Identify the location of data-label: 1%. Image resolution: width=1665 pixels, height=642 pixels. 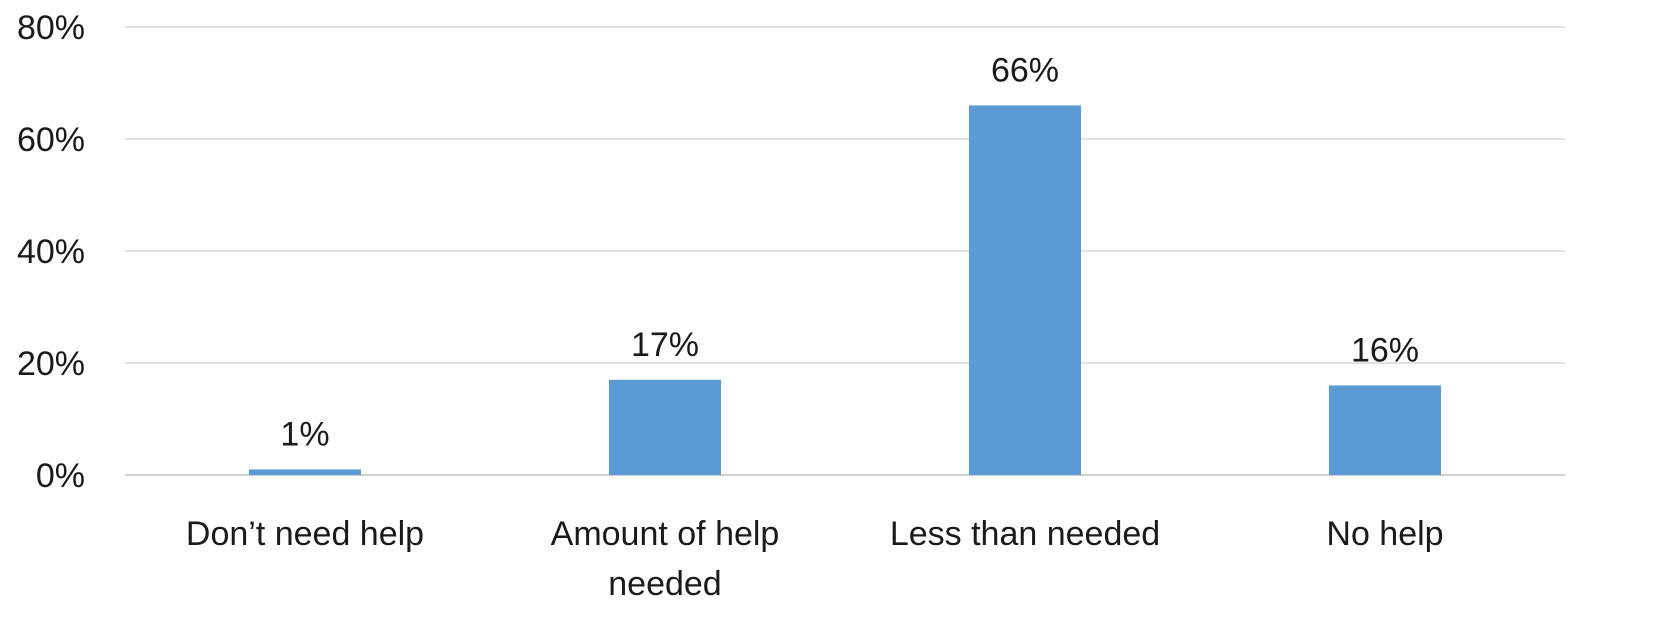
(304, 434).